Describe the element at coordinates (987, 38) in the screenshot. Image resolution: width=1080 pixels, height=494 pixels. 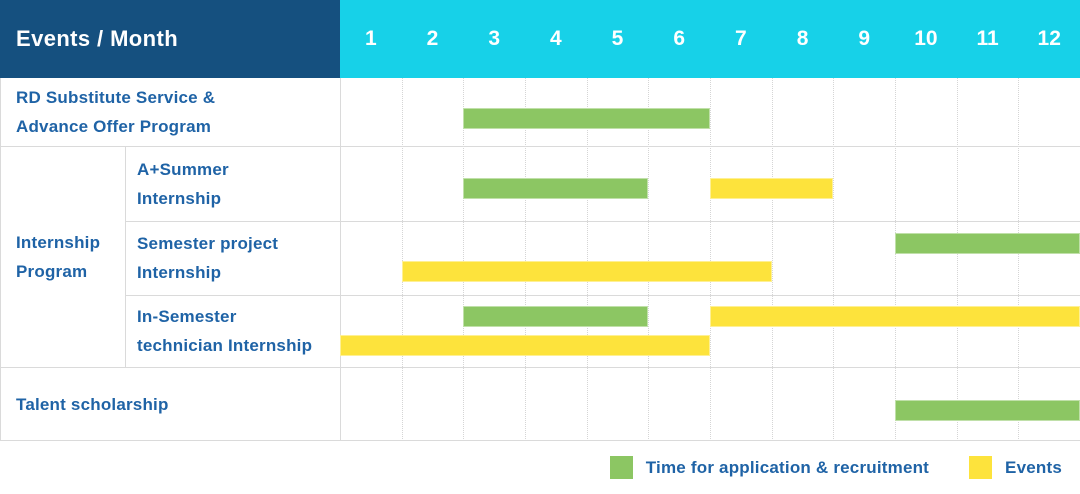
I see `month-header-11: 11` at that location.